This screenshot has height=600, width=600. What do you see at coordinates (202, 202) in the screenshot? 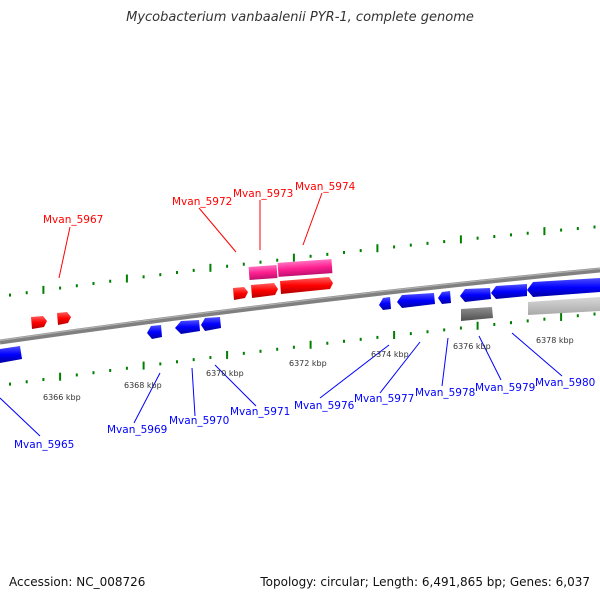
I see `gene-label: Mvan_5972` at bounding box center [202, 202].